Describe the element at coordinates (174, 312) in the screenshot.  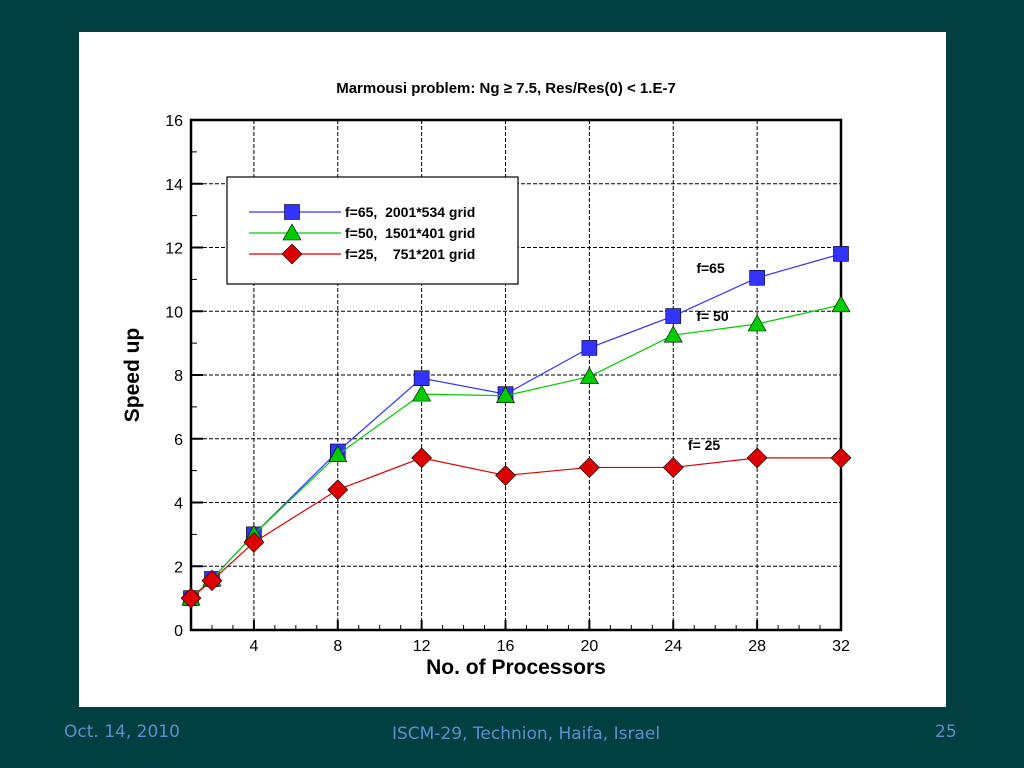
I see `y-tick-label: 10` at that location.